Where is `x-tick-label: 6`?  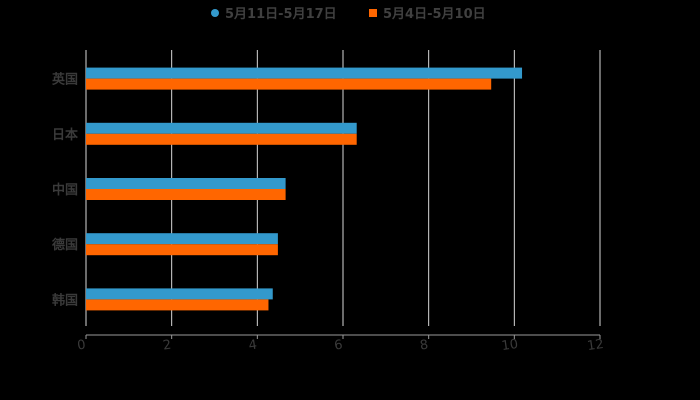
x-tick-label: 6 is located at coordinates (338, 346).